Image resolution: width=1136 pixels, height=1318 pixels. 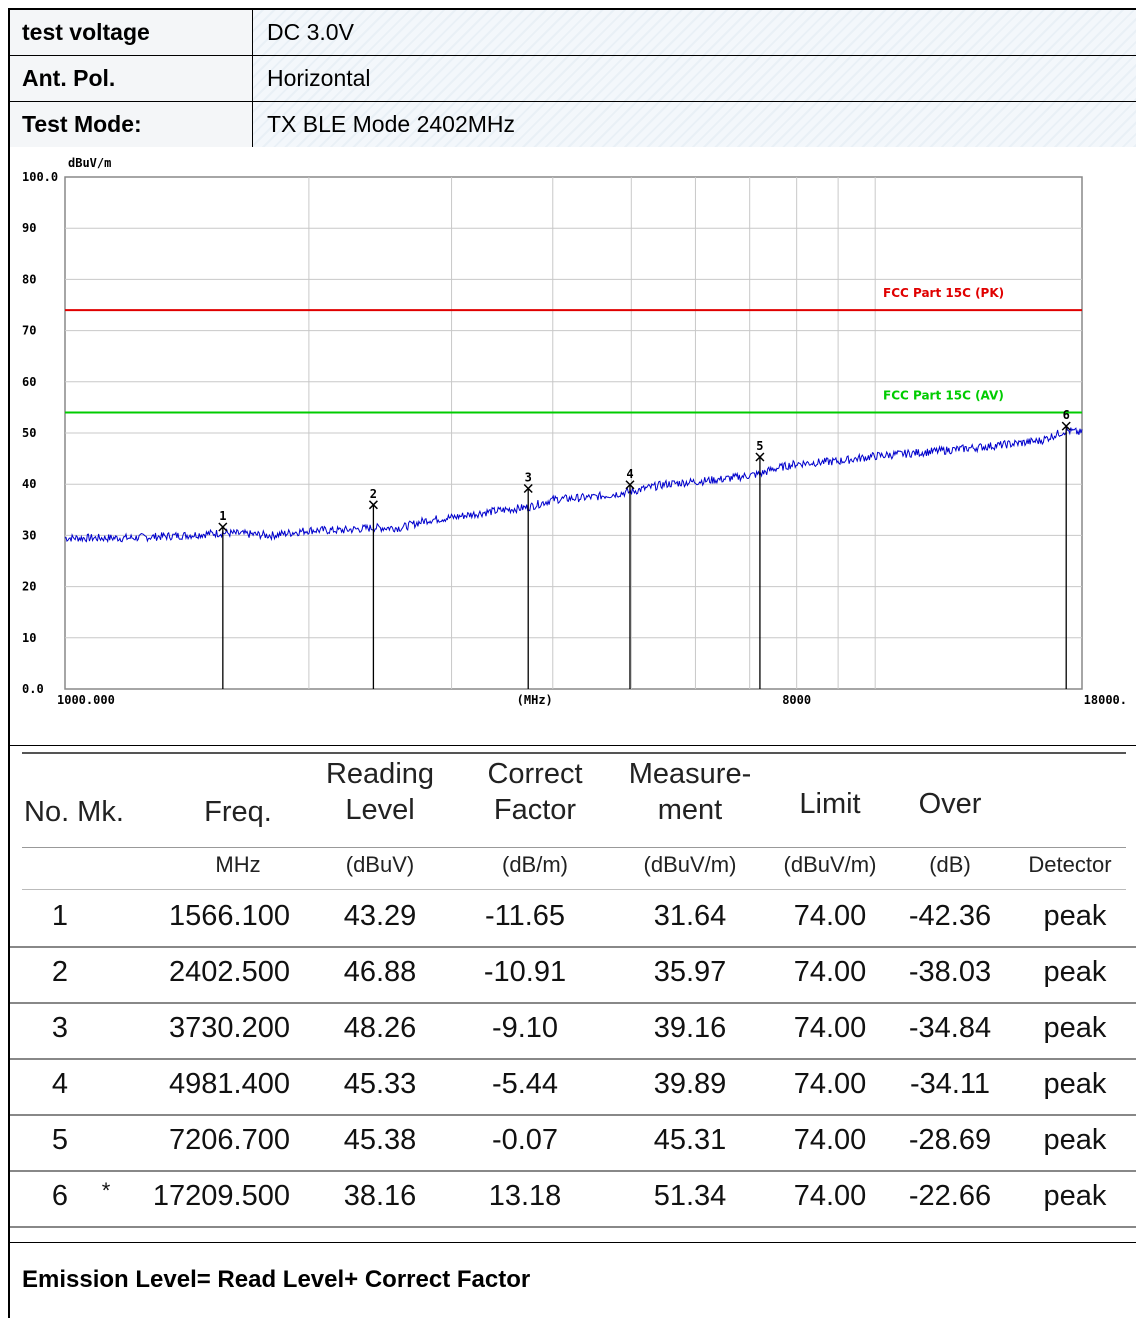 I want to click on ant-pol-value: Horizontal, so click(x=694, y=78).